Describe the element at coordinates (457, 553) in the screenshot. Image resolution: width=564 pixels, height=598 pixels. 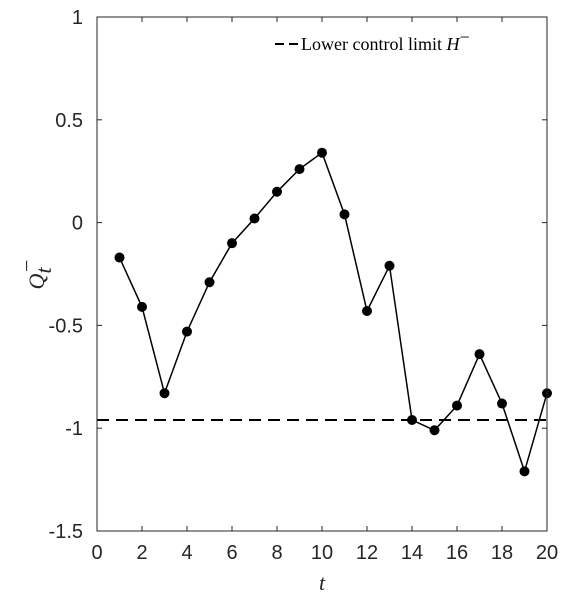
I see `x-tick-label: 16` at that location.